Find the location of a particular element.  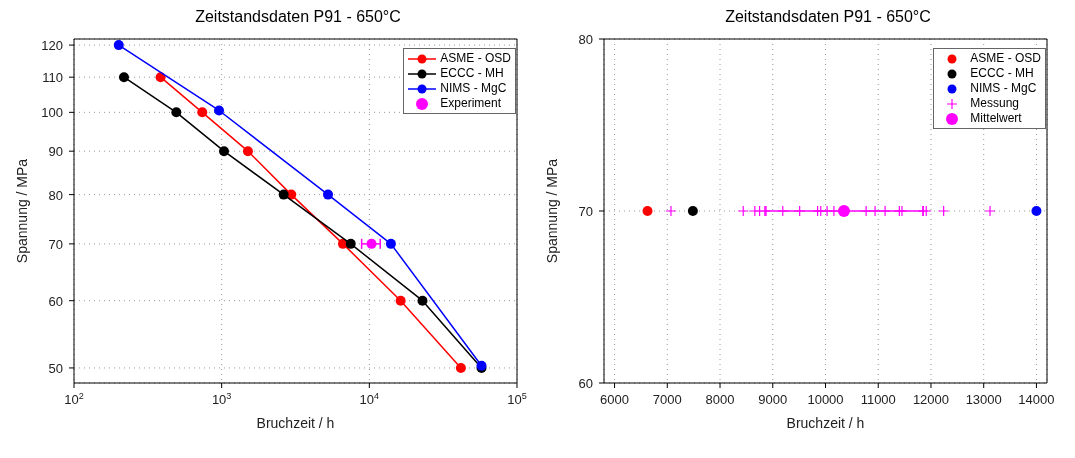

y-tick-label: 90 is located at coordinates (55, 152).